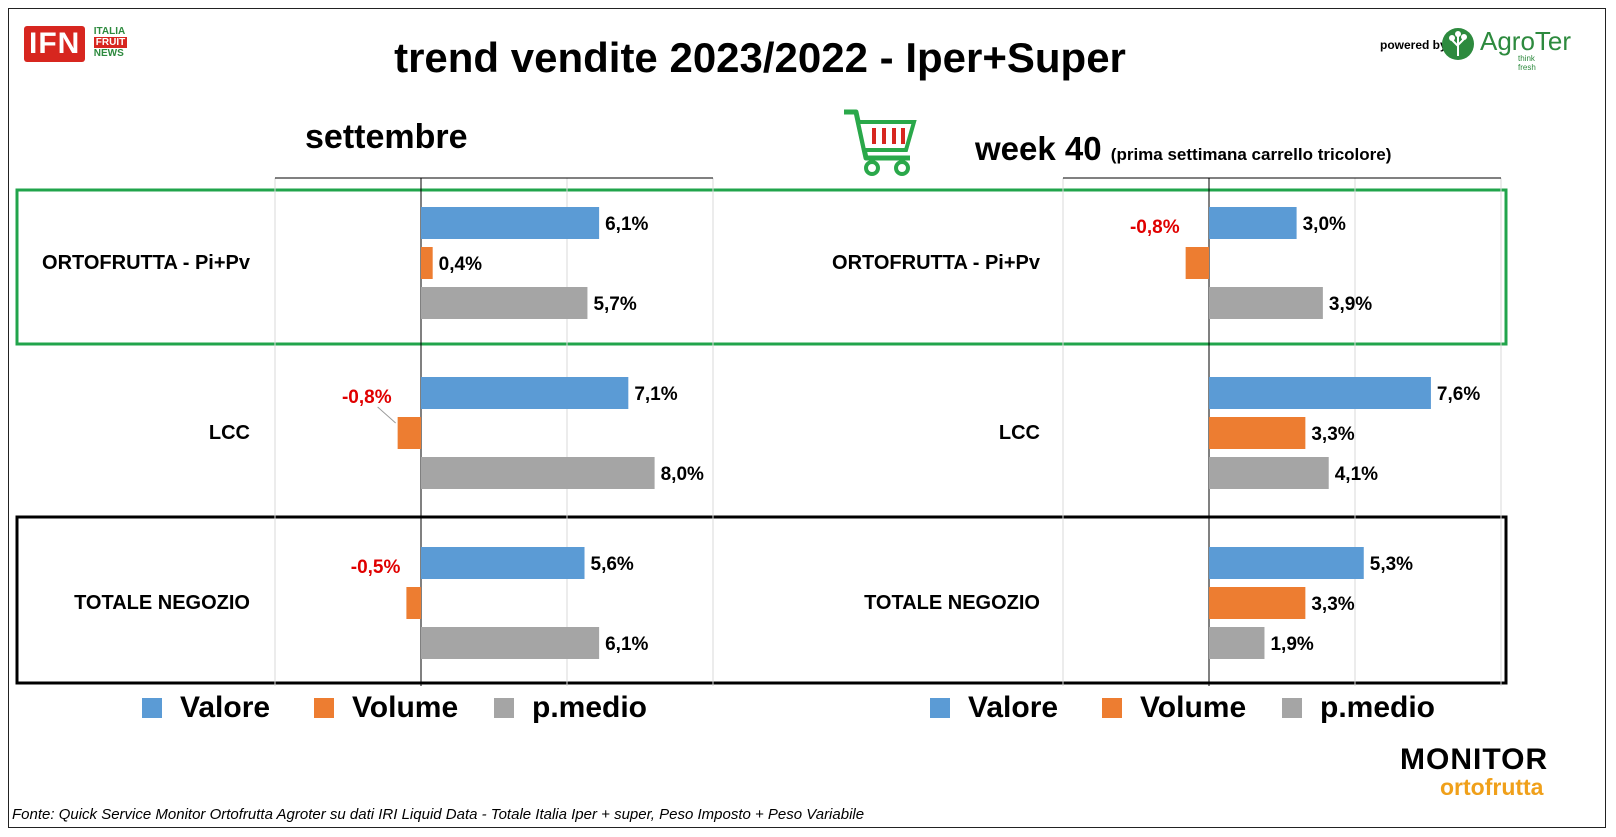 Image resolution: width=1616 pixels, height=837 pixels. Describe the element at coordinates (1458, 44) in the screenshot. I see `tree-icon` at that location.